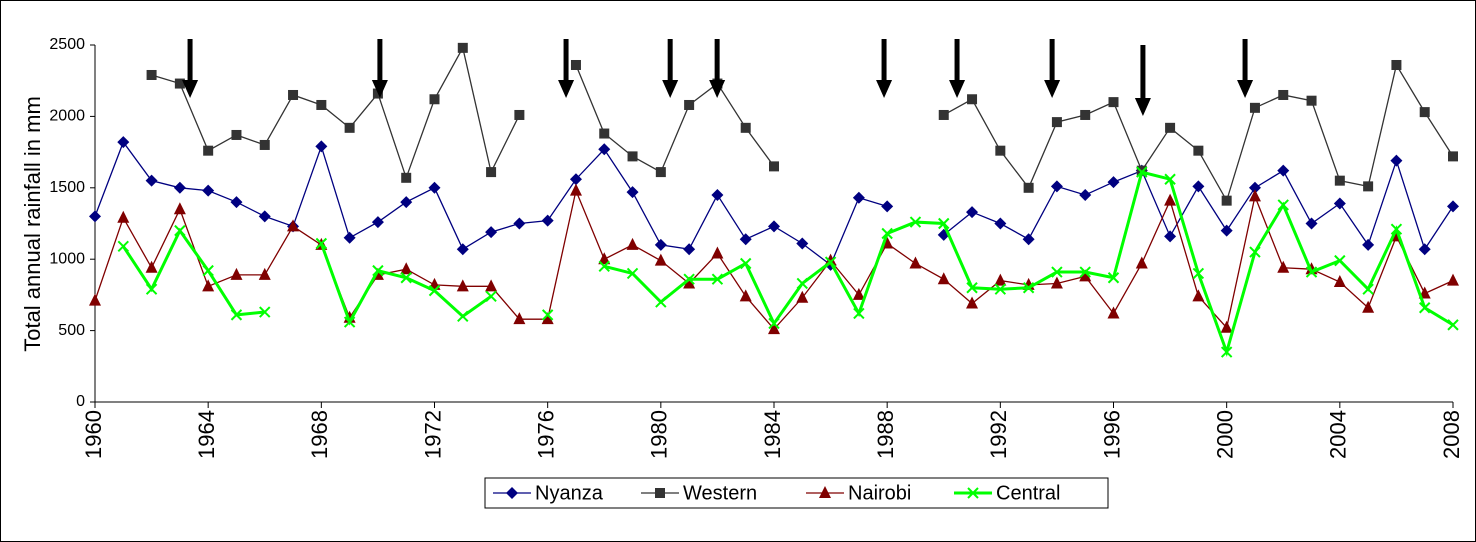 This screenshot has width=1476, height=542. I want to click on legend-label: Nairobi, so click(879, 493).